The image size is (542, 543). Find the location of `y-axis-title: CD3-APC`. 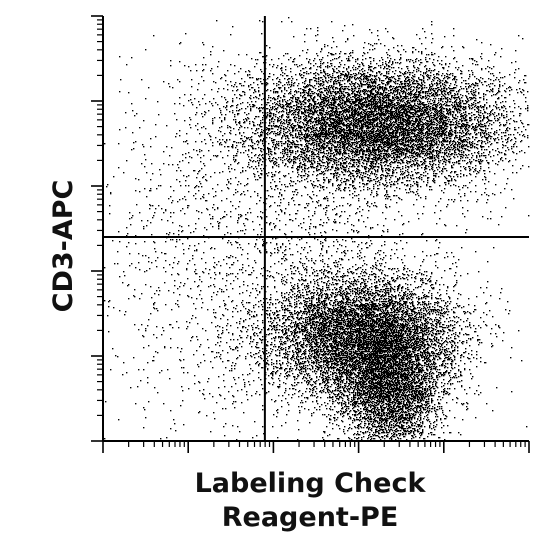

y-axis-title: CD3-APC is located at coordinates (63, 246).